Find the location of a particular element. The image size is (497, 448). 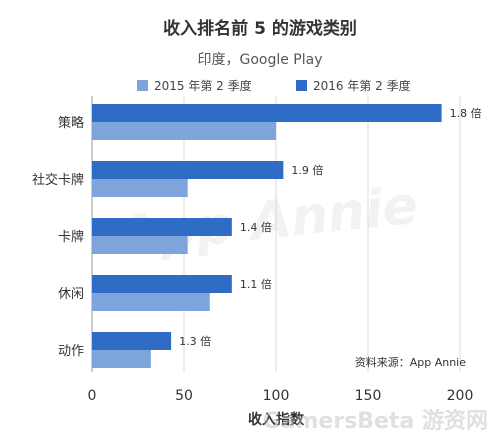

x-axis-label: 收入指数 is located at coordinates (276, 419).